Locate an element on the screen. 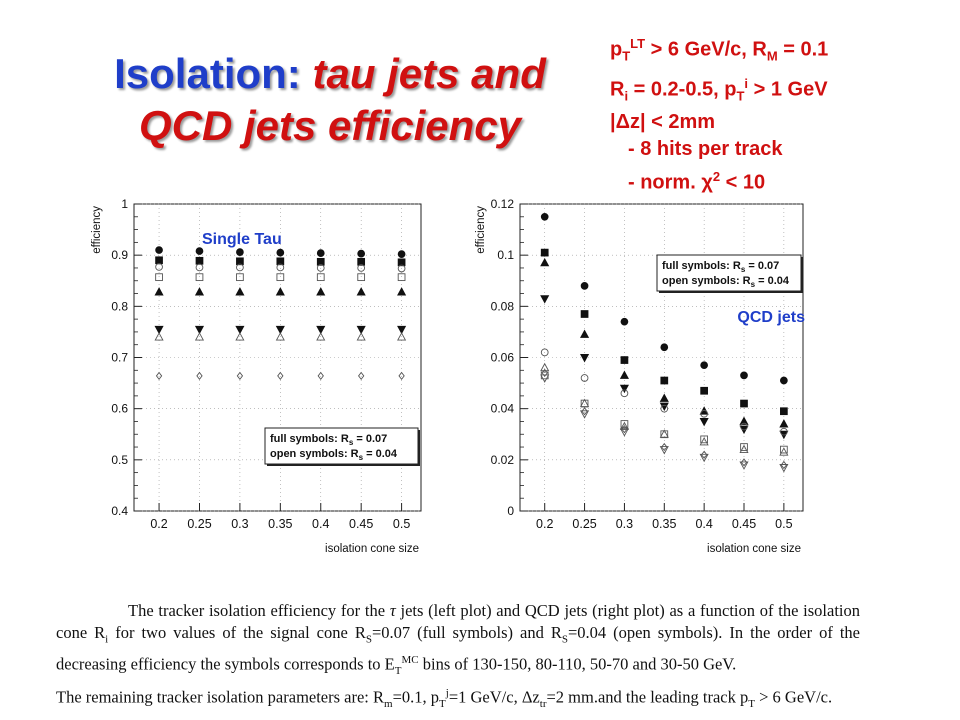 The height and width of the screenshot is (720, 960). caption-text: The tracker isolation efficiency for the is located at coordinates (259, 610).